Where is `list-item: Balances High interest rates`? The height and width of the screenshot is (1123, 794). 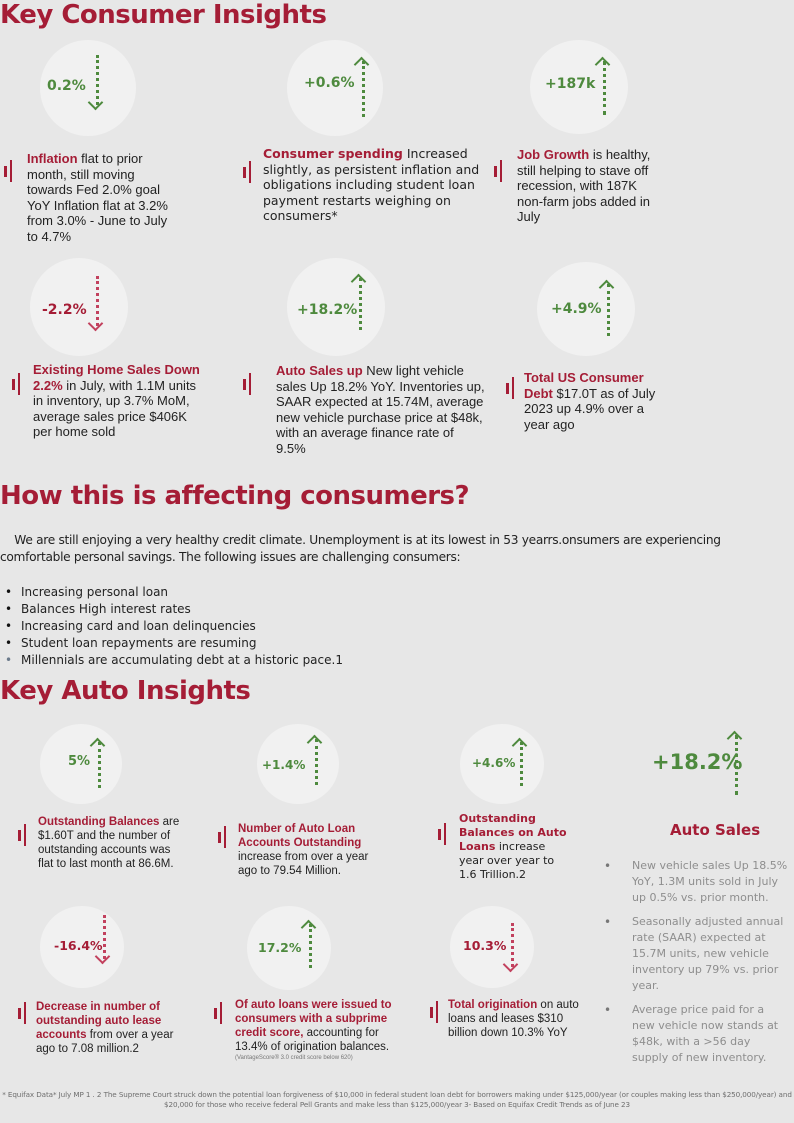 list-item: Balances High interest rates is located at coordinates (171, 609).